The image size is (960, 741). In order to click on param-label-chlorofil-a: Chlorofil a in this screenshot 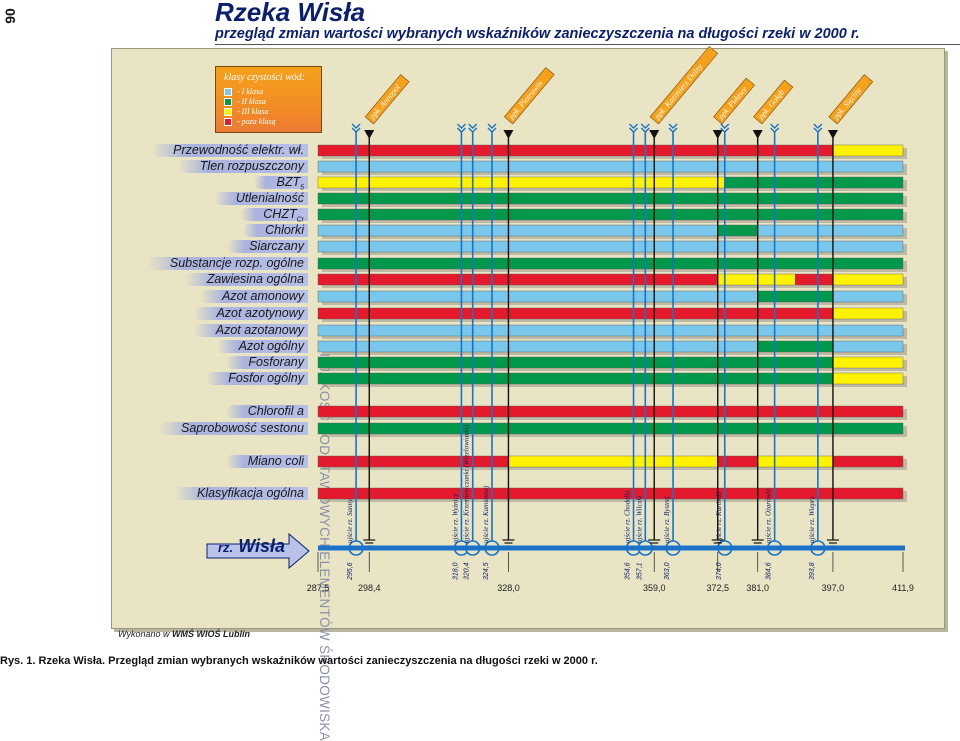, I will do `click(266, 411)`.